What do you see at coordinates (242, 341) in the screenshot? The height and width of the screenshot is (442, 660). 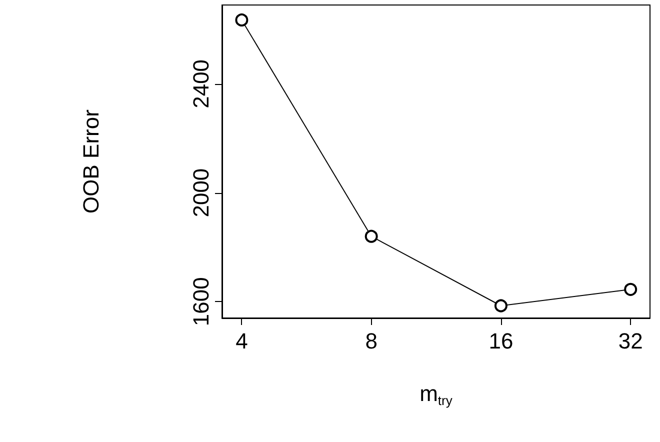 I see `x-tick-label: 4` at bounding box center [242, 341].